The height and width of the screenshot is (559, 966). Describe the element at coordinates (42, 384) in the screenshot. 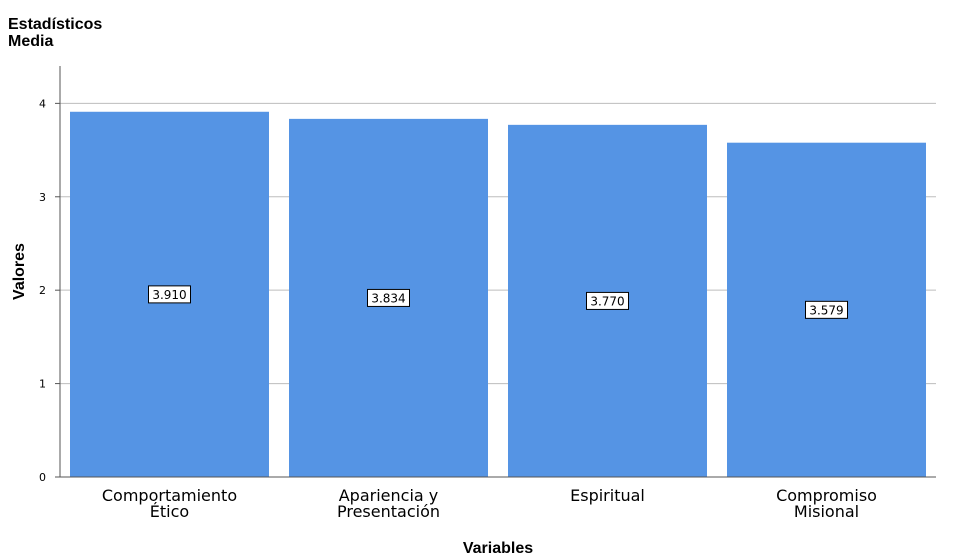

I see `y-tick-label: 1` at that location.